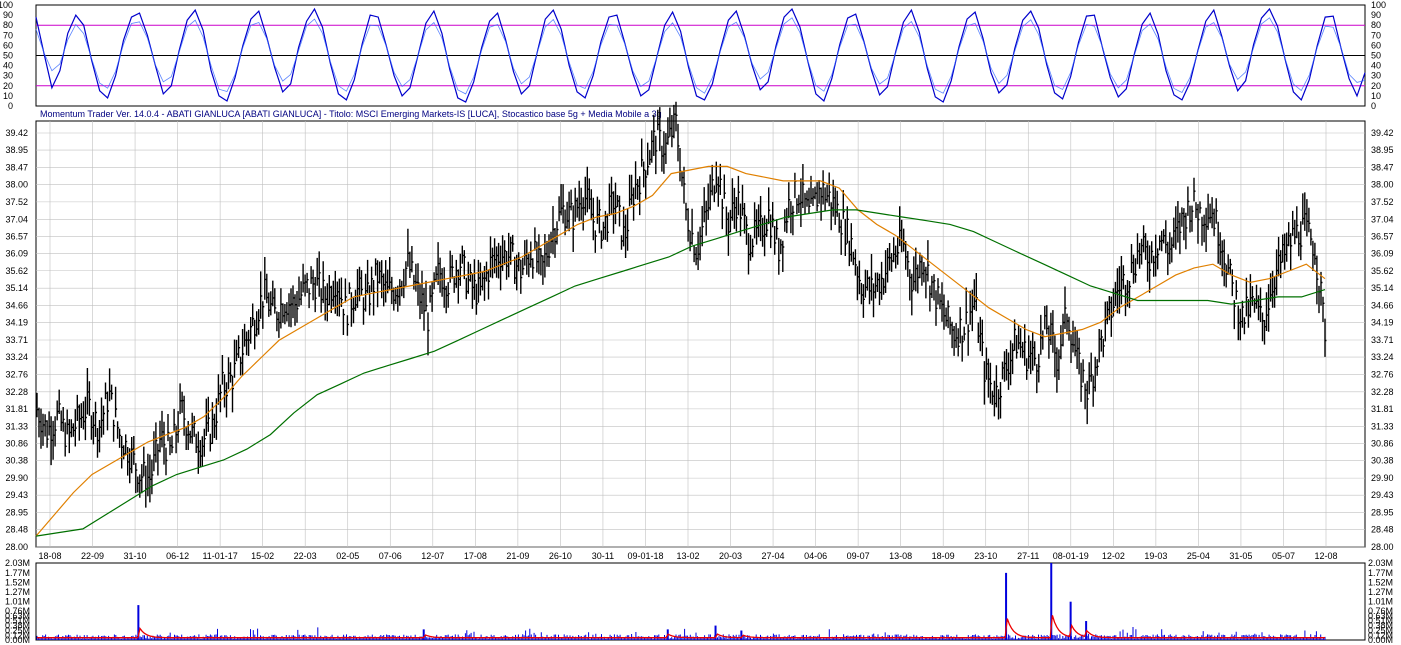 Image resolution: width=1401 pixels, height=645 pixels. Describe the element at coordinates (305, 556) in the screenshot. I see `x-axis-date-label: 22-03` at that location.